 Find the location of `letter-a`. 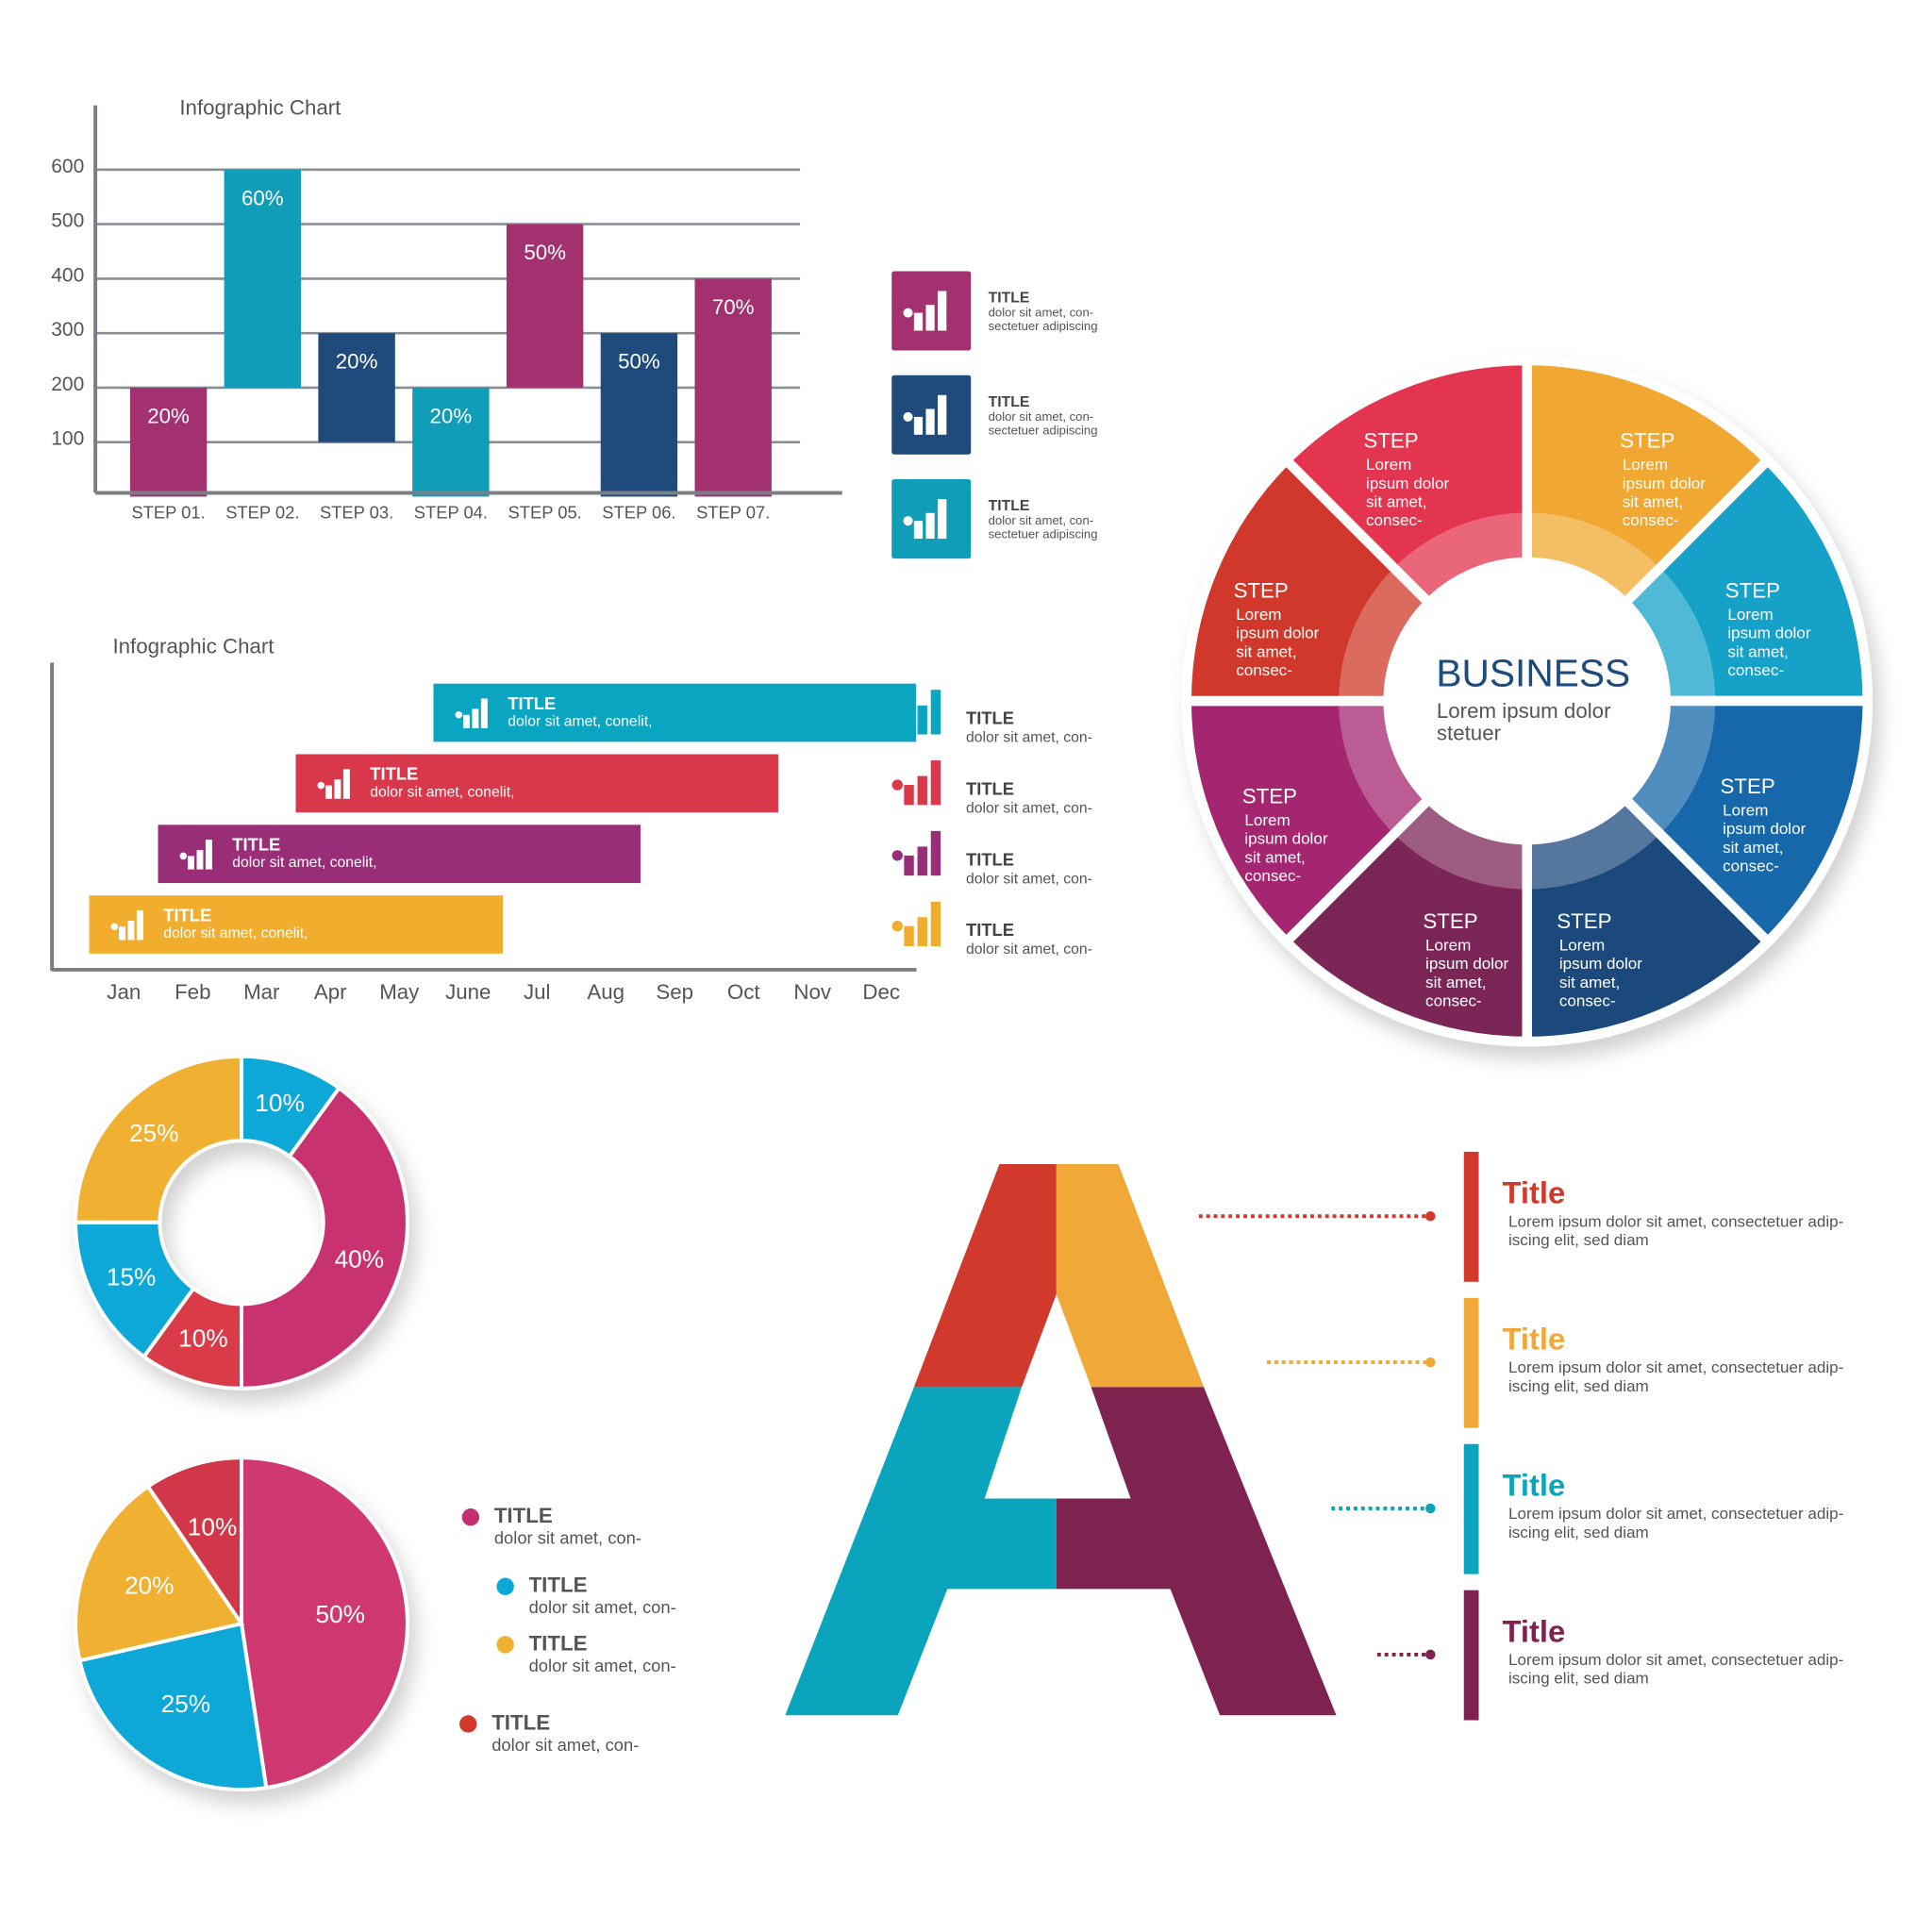

letter-a is located at coordinates (1061, 1440).